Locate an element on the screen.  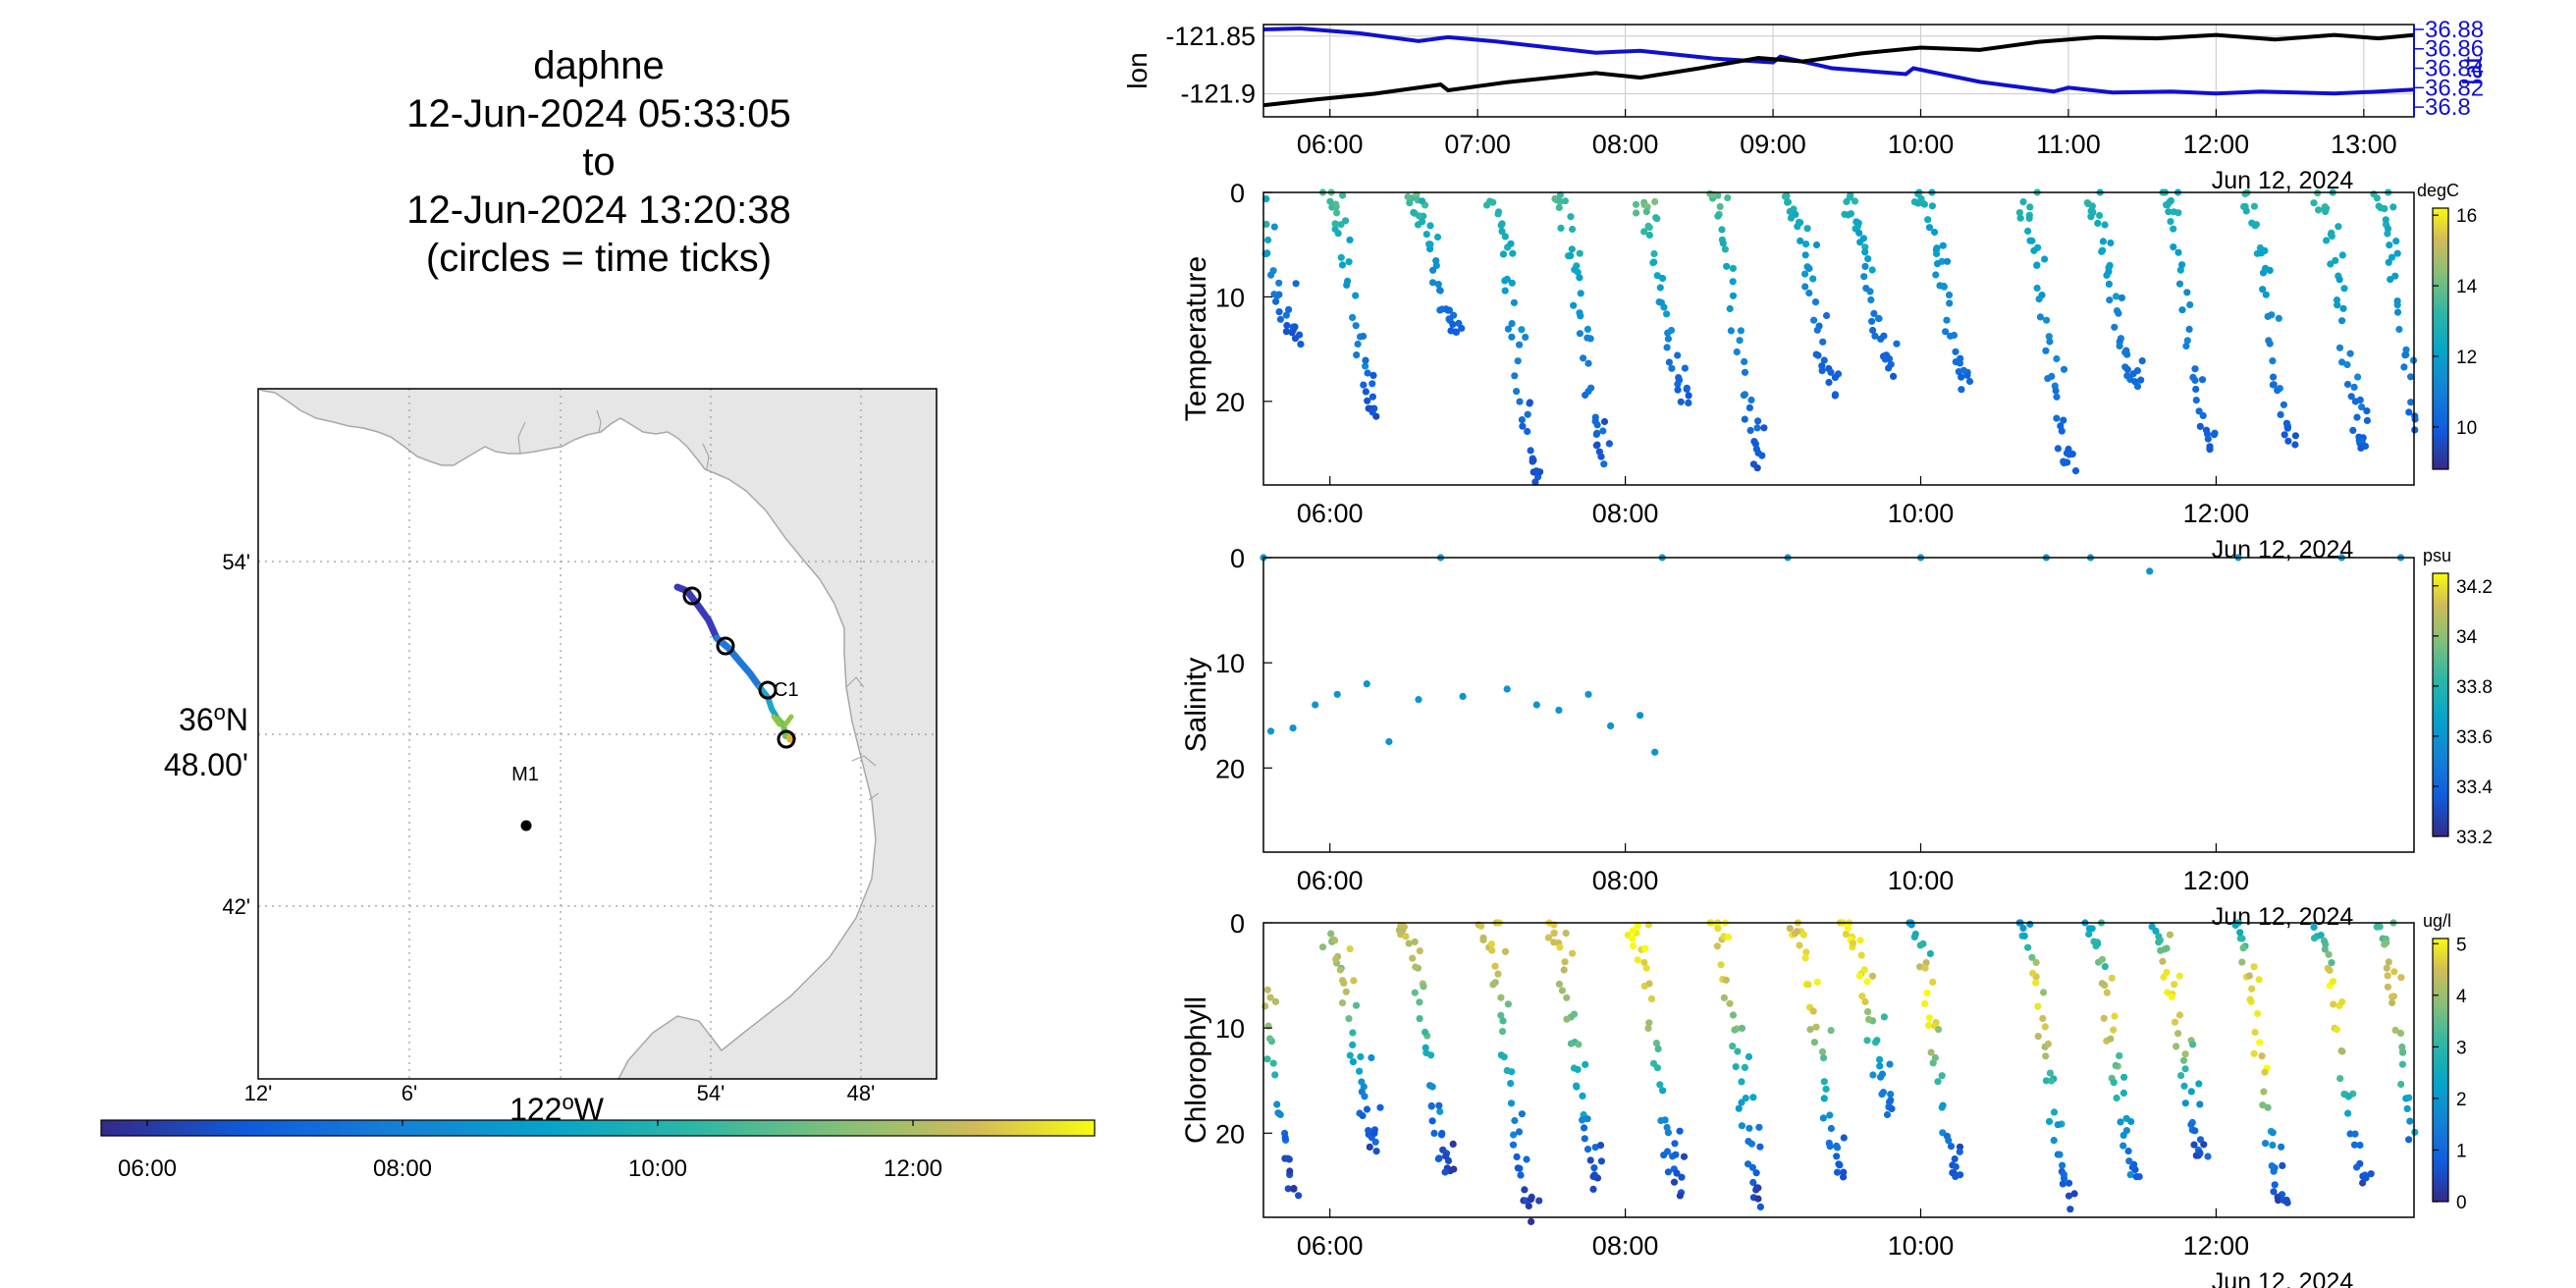
x-tick-label: 12:00 is located at coordinates (2216, 1246).